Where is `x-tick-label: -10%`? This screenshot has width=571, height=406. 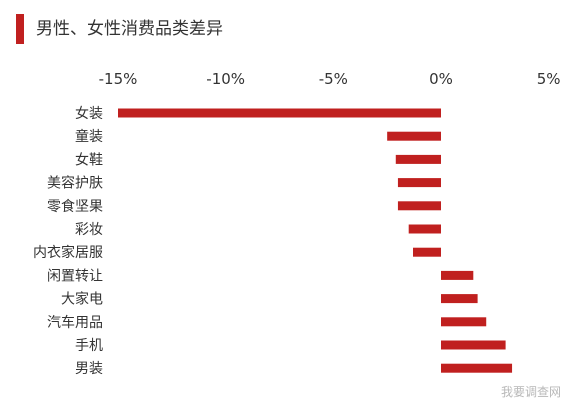
x-tick-label: -10% is located at coordinates (225, 79).